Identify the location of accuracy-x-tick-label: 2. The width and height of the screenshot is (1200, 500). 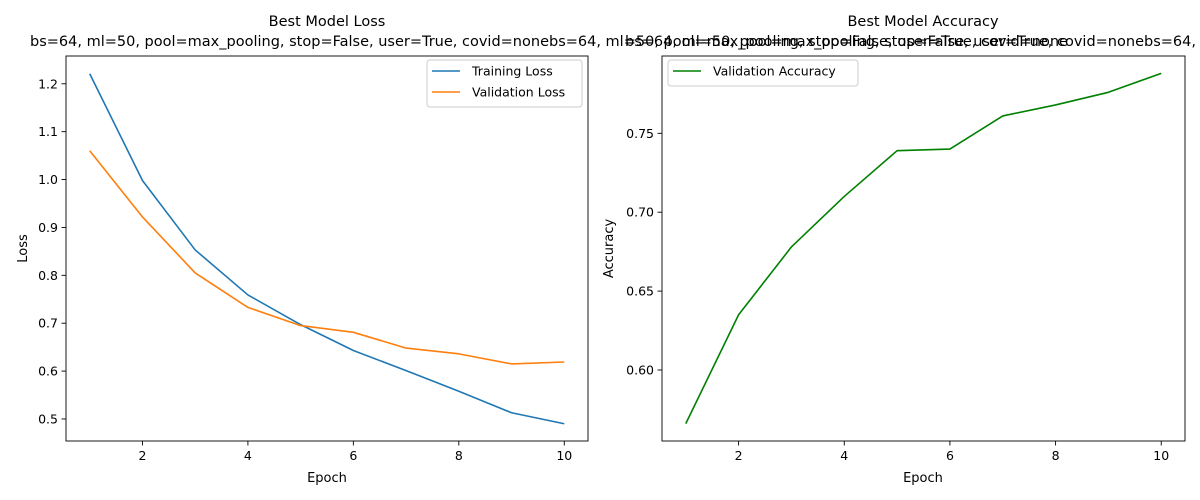
(739, 455).